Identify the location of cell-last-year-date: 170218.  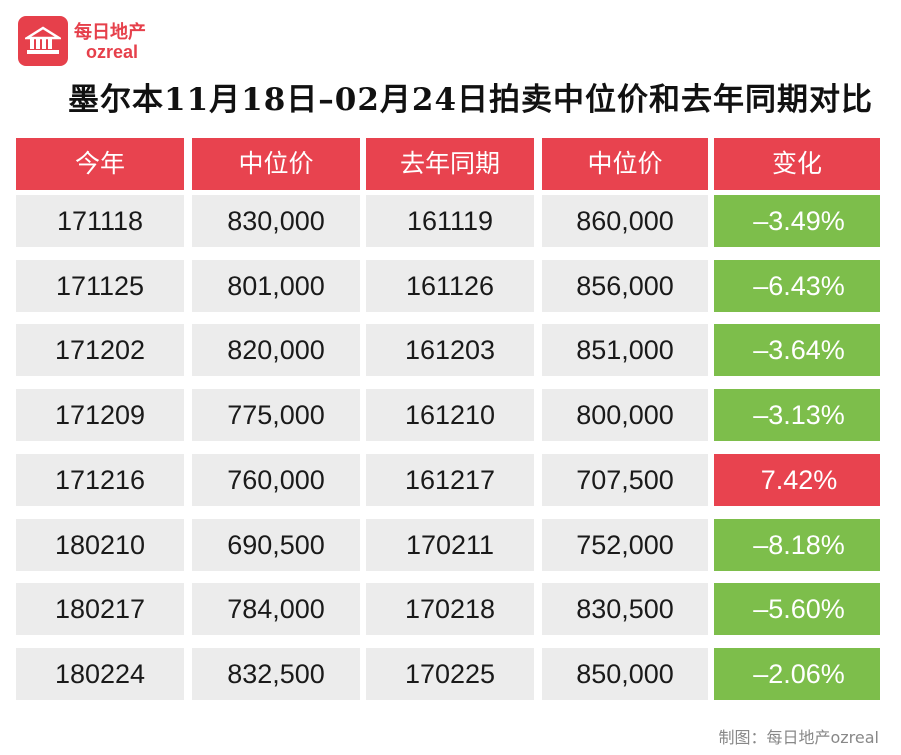
(450, 609).